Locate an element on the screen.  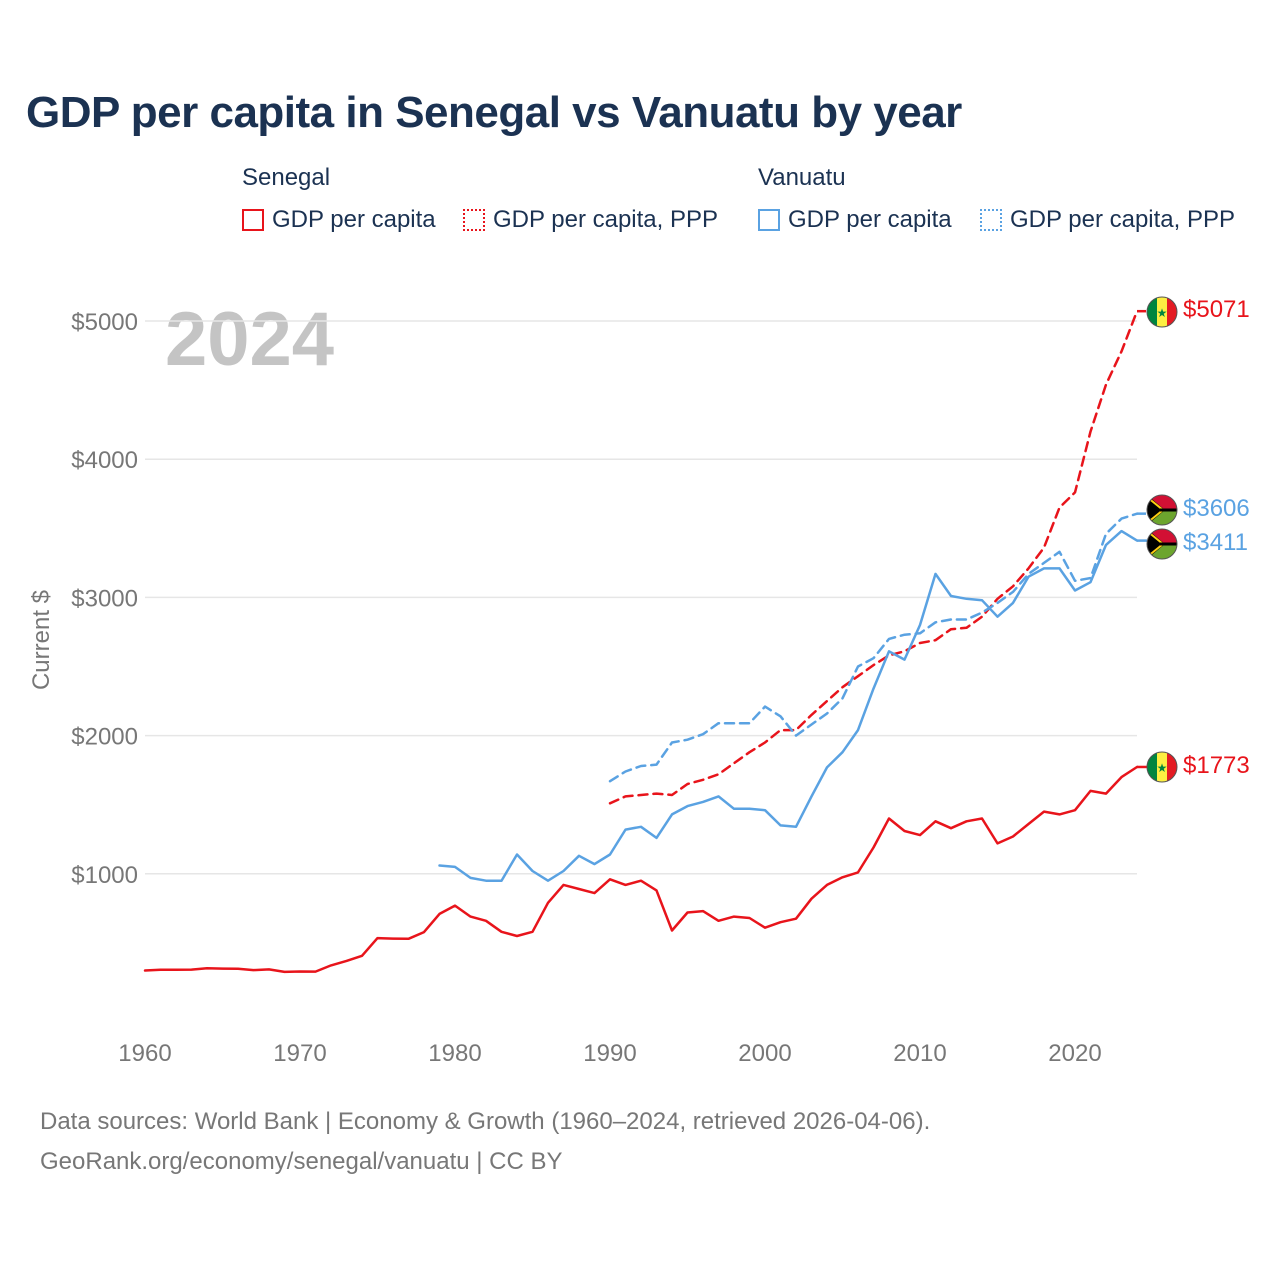
y-tick-label: $1000 is located at coordinates (104, 875).